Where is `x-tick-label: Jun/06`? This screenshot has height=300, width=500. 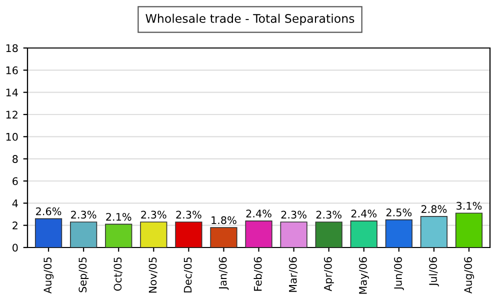 x-tick-label: Jun/06 is located at coordinates (399, 273).